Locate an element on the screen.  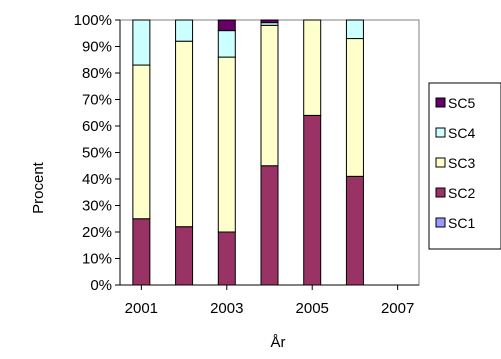
y-tick-label: 50% is located at coordinates (97, 153).